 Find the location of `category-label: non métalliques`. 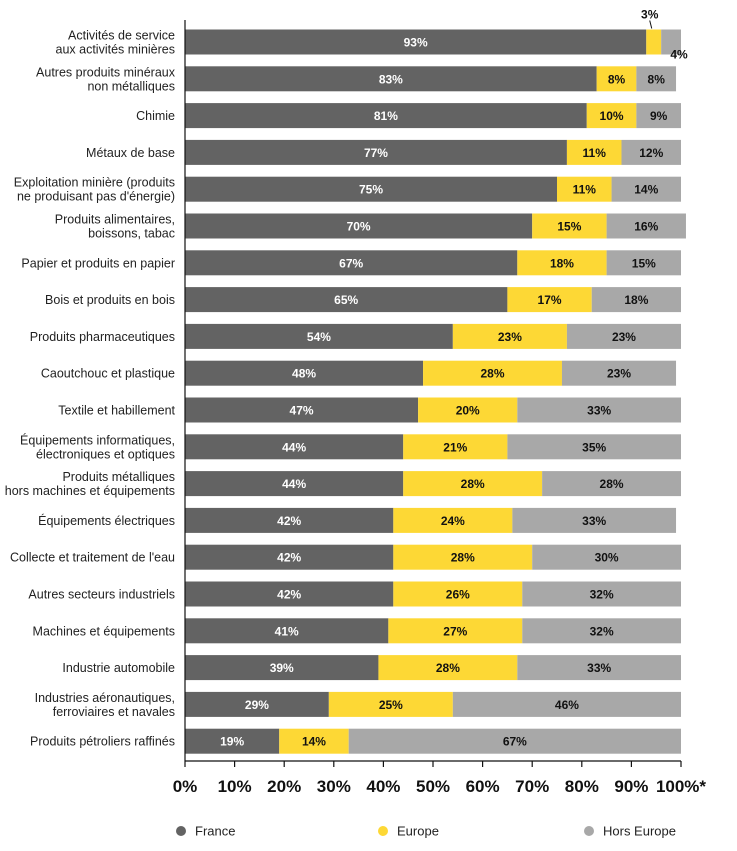

category-label: non métalliques is located at coordinates (131, 86).